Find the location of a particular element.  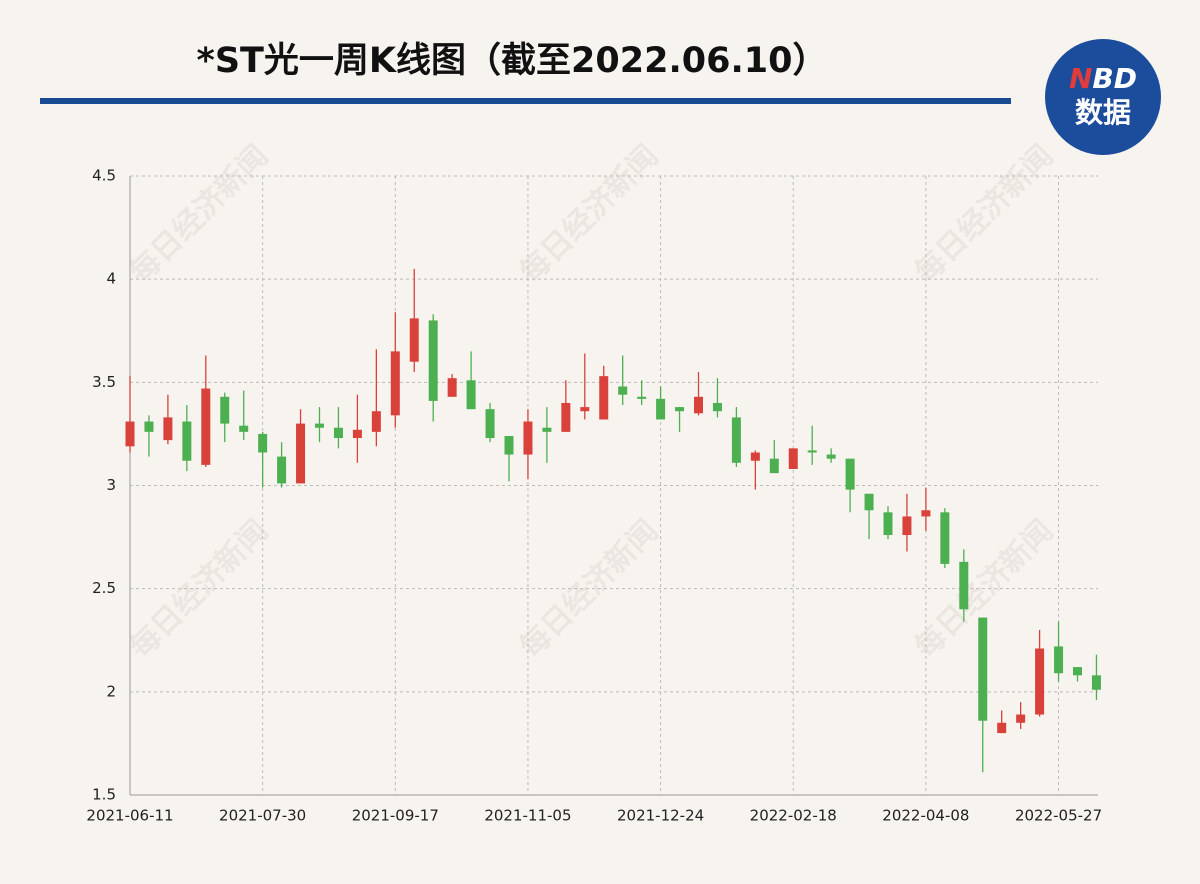

x-tick-label: 2021-11-05 is located at coordinates (527, 816).